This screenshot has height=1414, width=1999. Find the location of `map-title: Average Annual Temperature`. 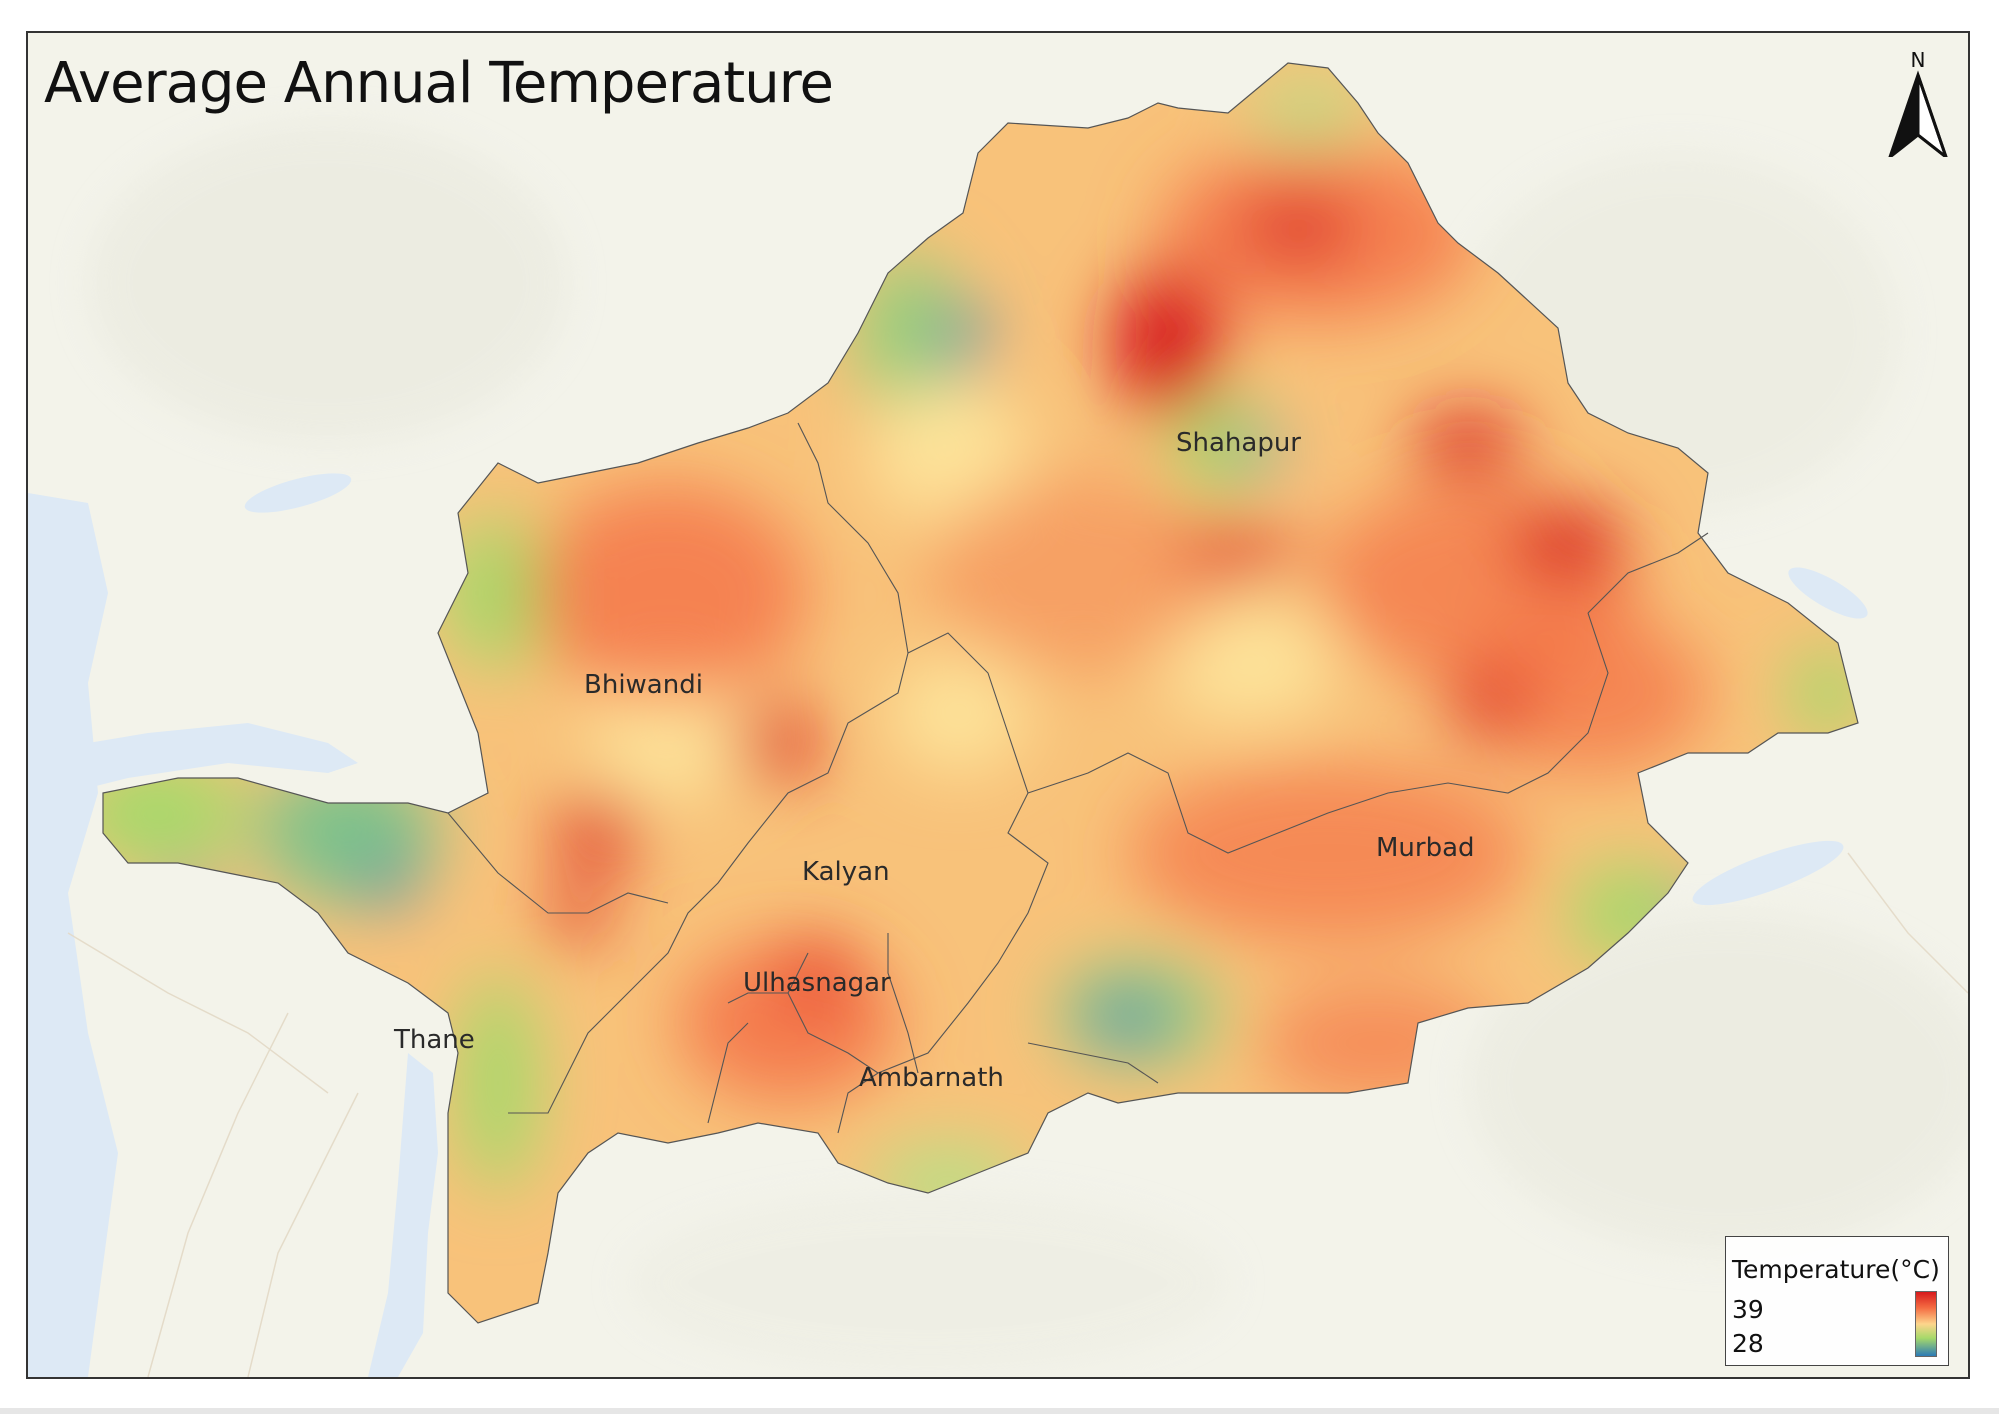

map-title: Average Annual Temperature is located at coordinates (439, 83).